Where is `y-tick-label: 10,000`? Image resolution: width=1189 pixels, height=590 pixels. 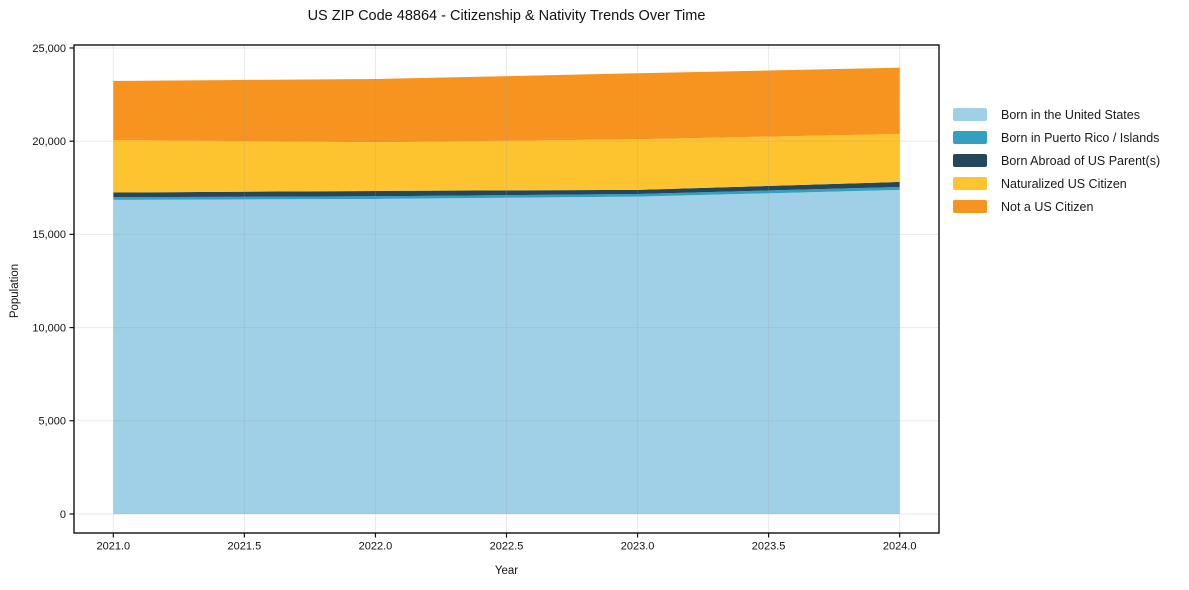
y-tick-label: 10,000 is located at coordinates (49, 328).